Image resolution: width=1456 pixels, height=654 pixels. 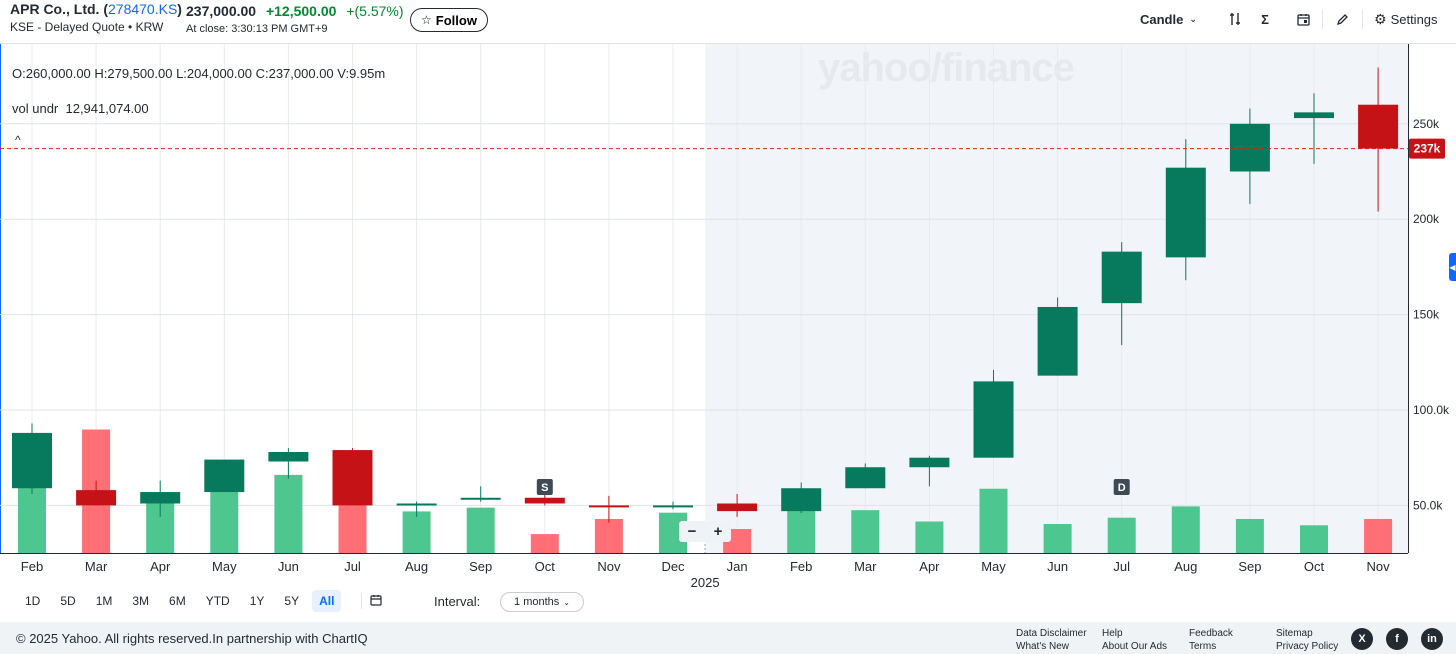 What do you see at coordinates (87, 27) in the screenshot?
I see `exchange-info: KSE - Delayed Quote • KRW` at bounding box center [87, 27].